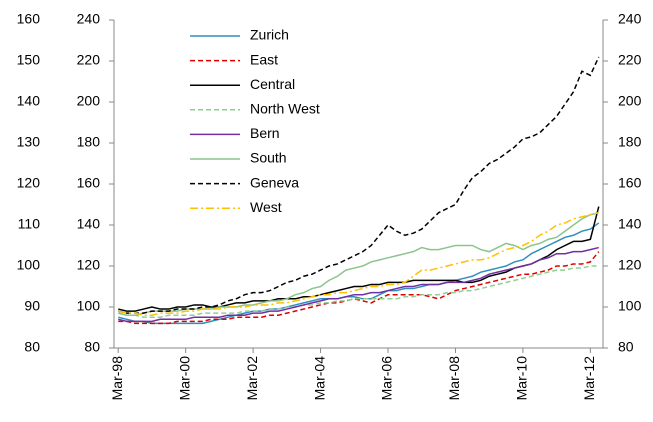  I want to click on y-tick-label: 80, so click(92, 347).